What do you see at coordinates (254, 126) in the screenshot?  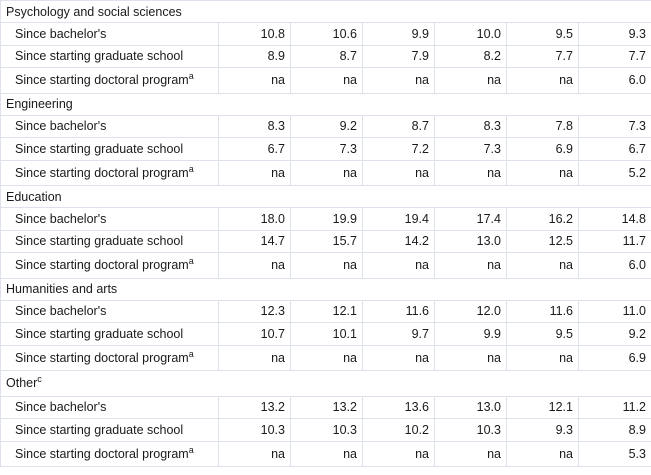 I see `table-cell: 8.3` at bounding box center [254, 126].